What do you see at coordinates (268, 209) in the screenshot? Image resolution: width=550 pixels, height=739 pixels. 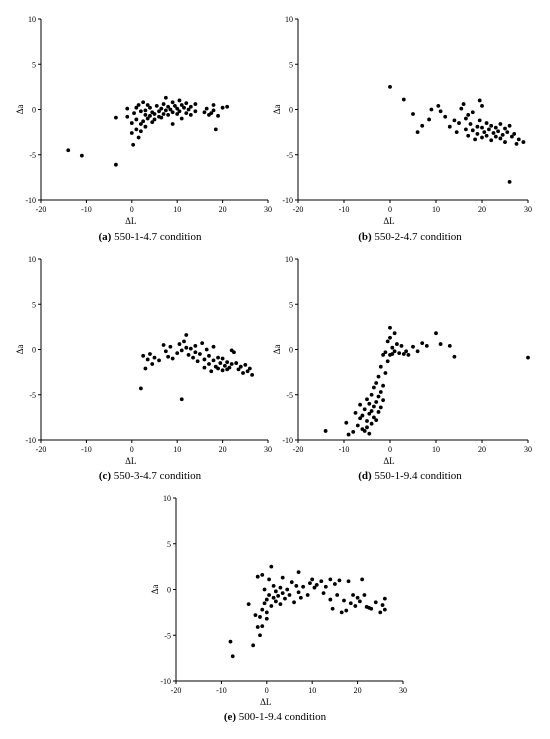 I see `x-tick-label: 30` at bounding box center [268, 209].